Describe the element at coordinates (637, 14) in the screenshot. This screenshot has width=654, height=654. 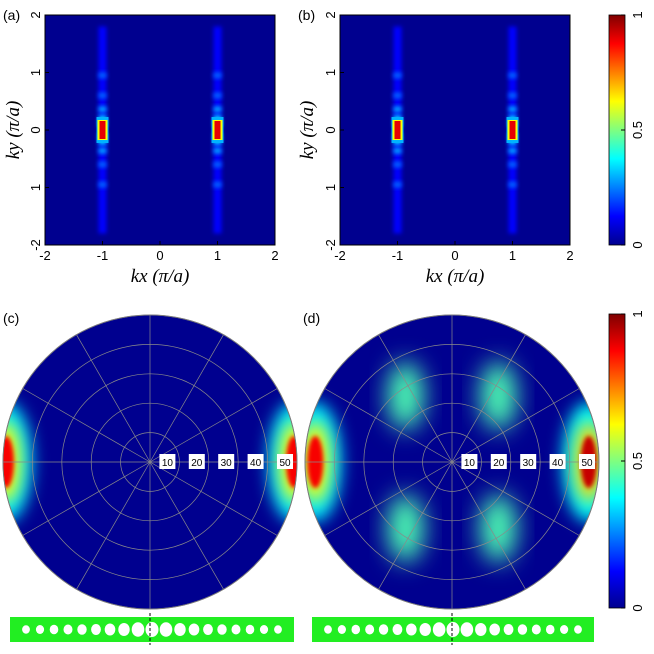
I see `colorbar-tick-label: 1` at that location.